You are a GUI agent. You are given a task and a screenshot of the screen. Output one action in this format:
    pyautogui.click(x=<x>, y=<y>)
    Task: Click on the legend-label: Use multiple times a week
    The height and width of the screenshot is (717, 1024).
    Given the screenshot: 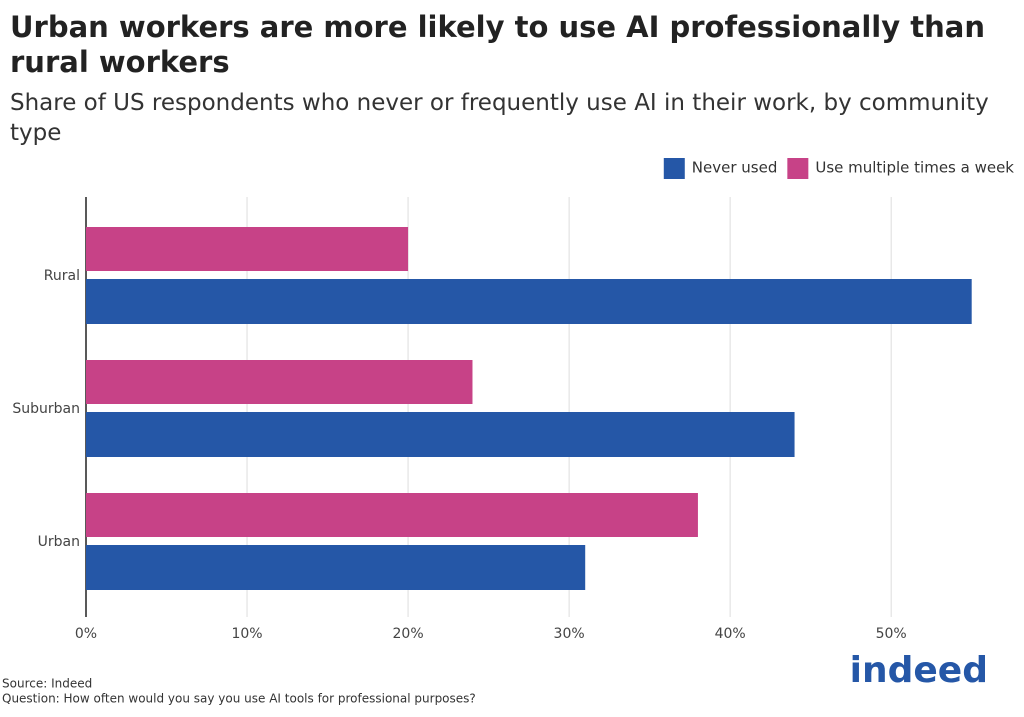 What is the action you would take?
    pyautogui.click(x=914, y=168)
    